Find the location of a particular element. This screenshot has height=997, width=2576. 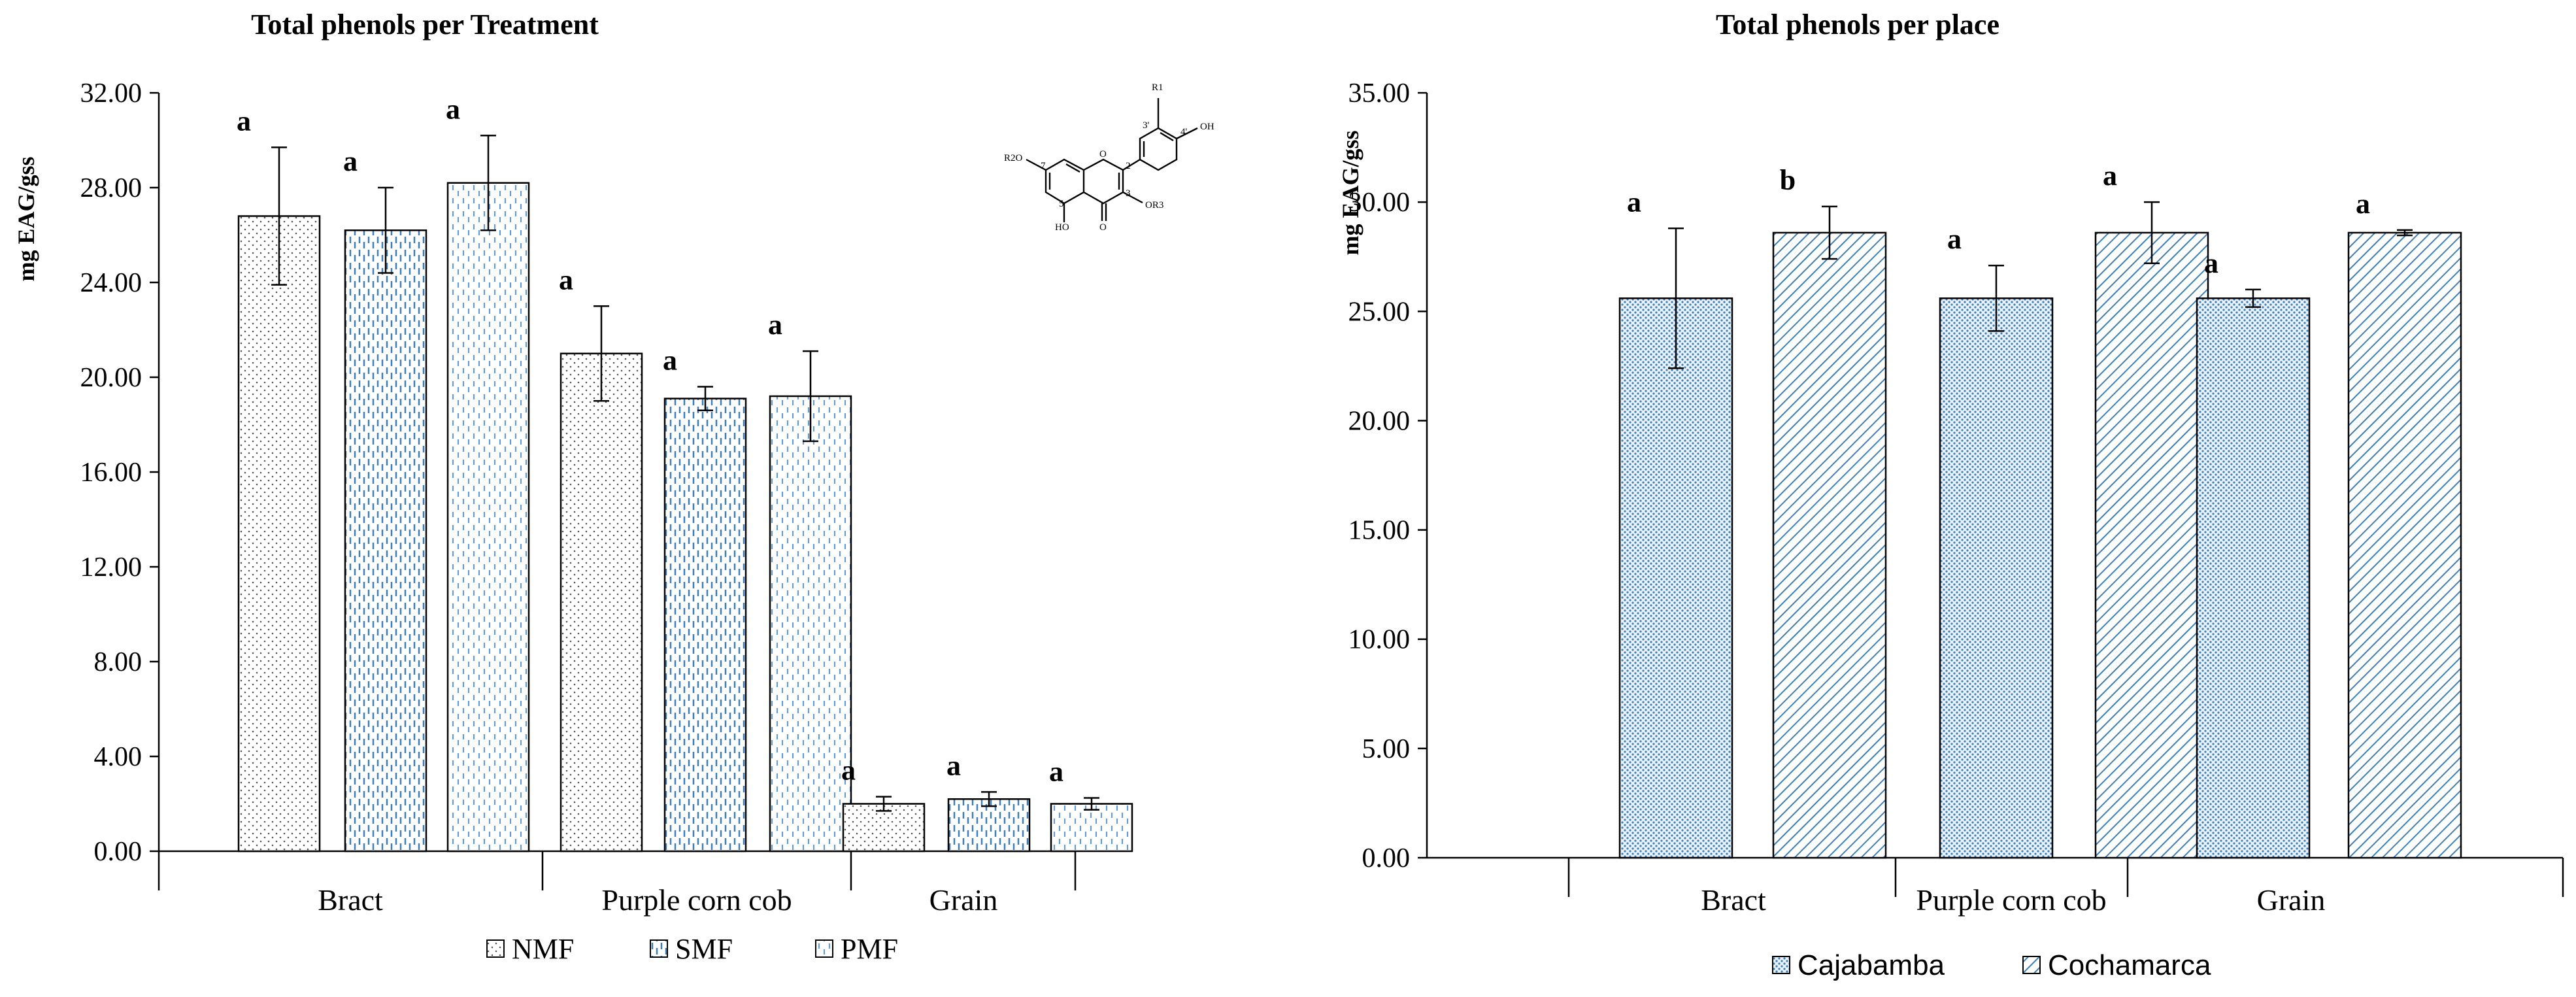

molecule-atom-label: R2O is located at coordinates (1014, 158).